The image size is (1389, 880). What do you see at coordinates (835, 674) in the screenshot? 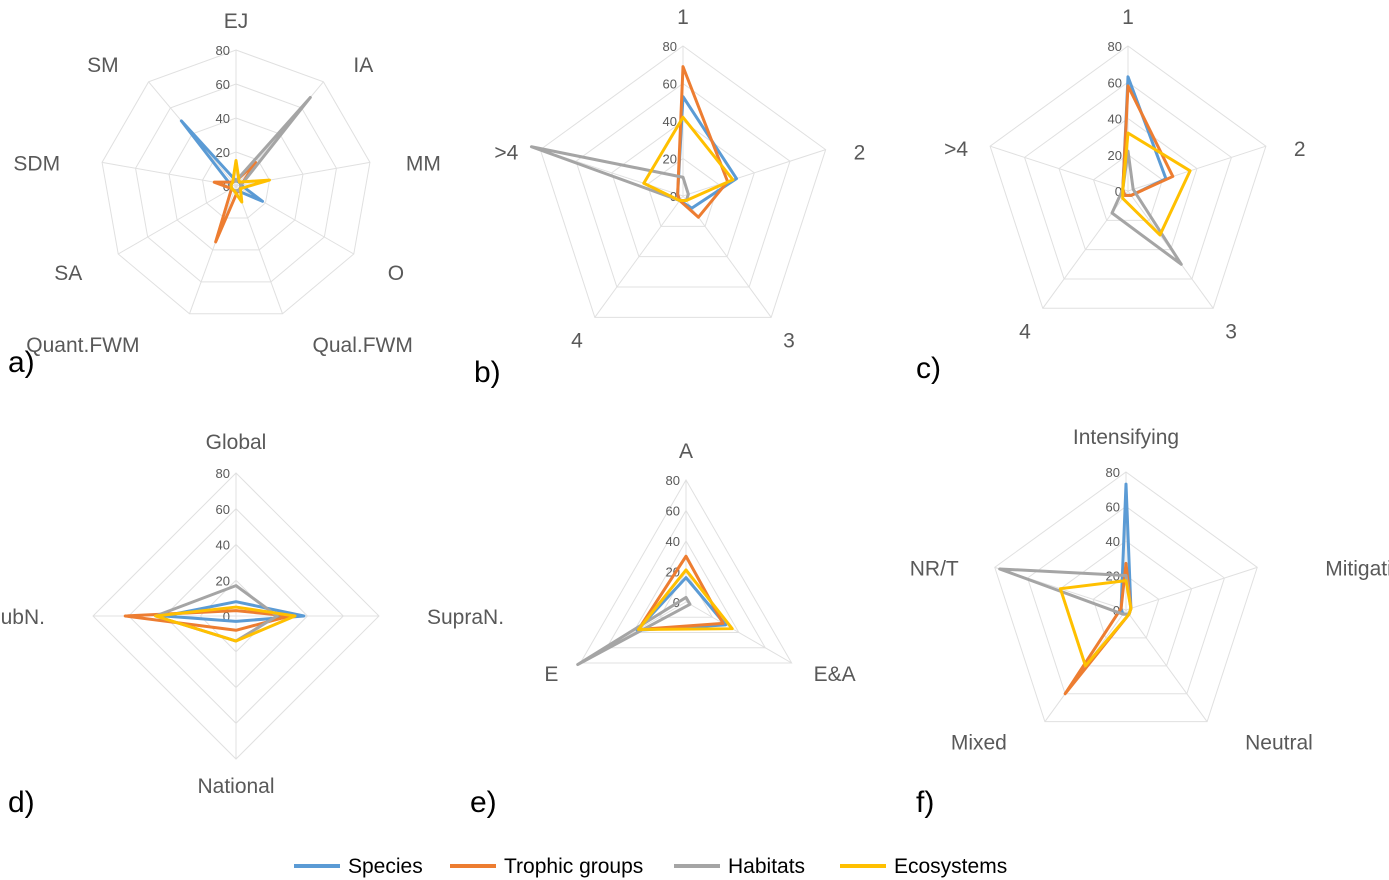
I see `axis-label-ea: E&A` at bounding box center [835, 674].